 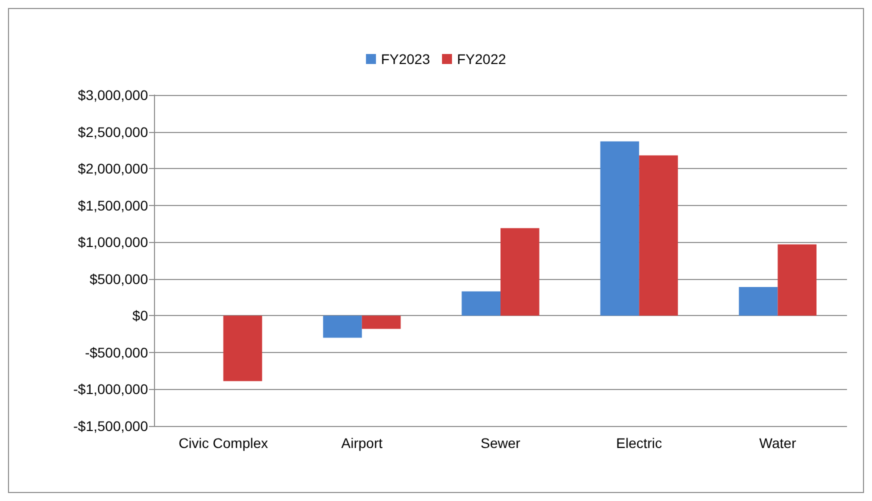 What do you see at coordinates (113, 95) in the screenshot?
I see `y-tick-label: $3,000,000` at bounding box center [113, 95].